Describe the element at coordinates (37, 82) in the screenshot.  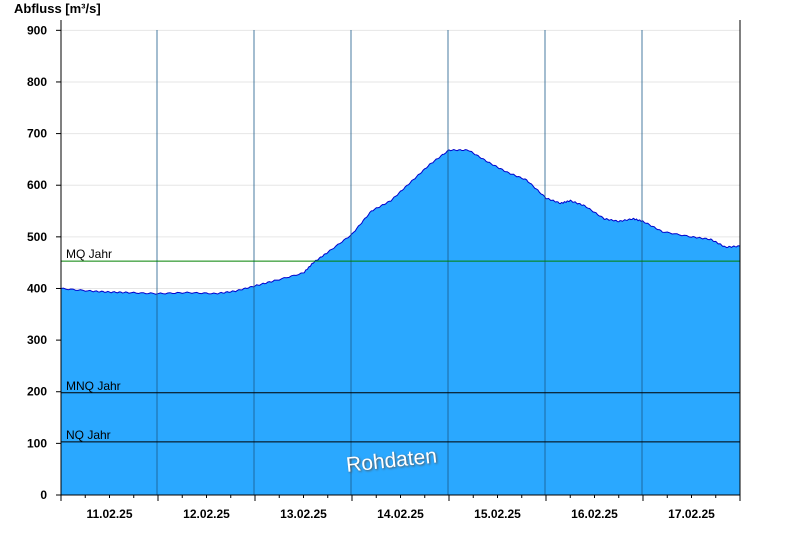
I see `y-tick-label-800: 800` at that location.